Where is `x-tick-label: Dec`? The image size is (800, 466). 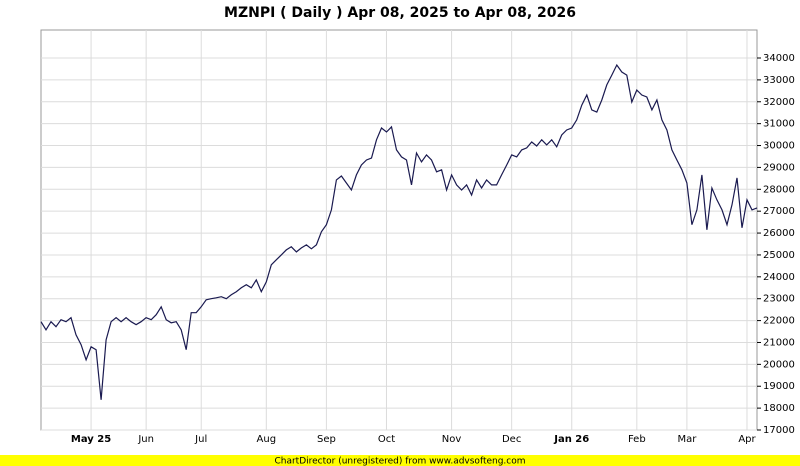
x-tick-label: Dec is located at coordinates (511, 439).